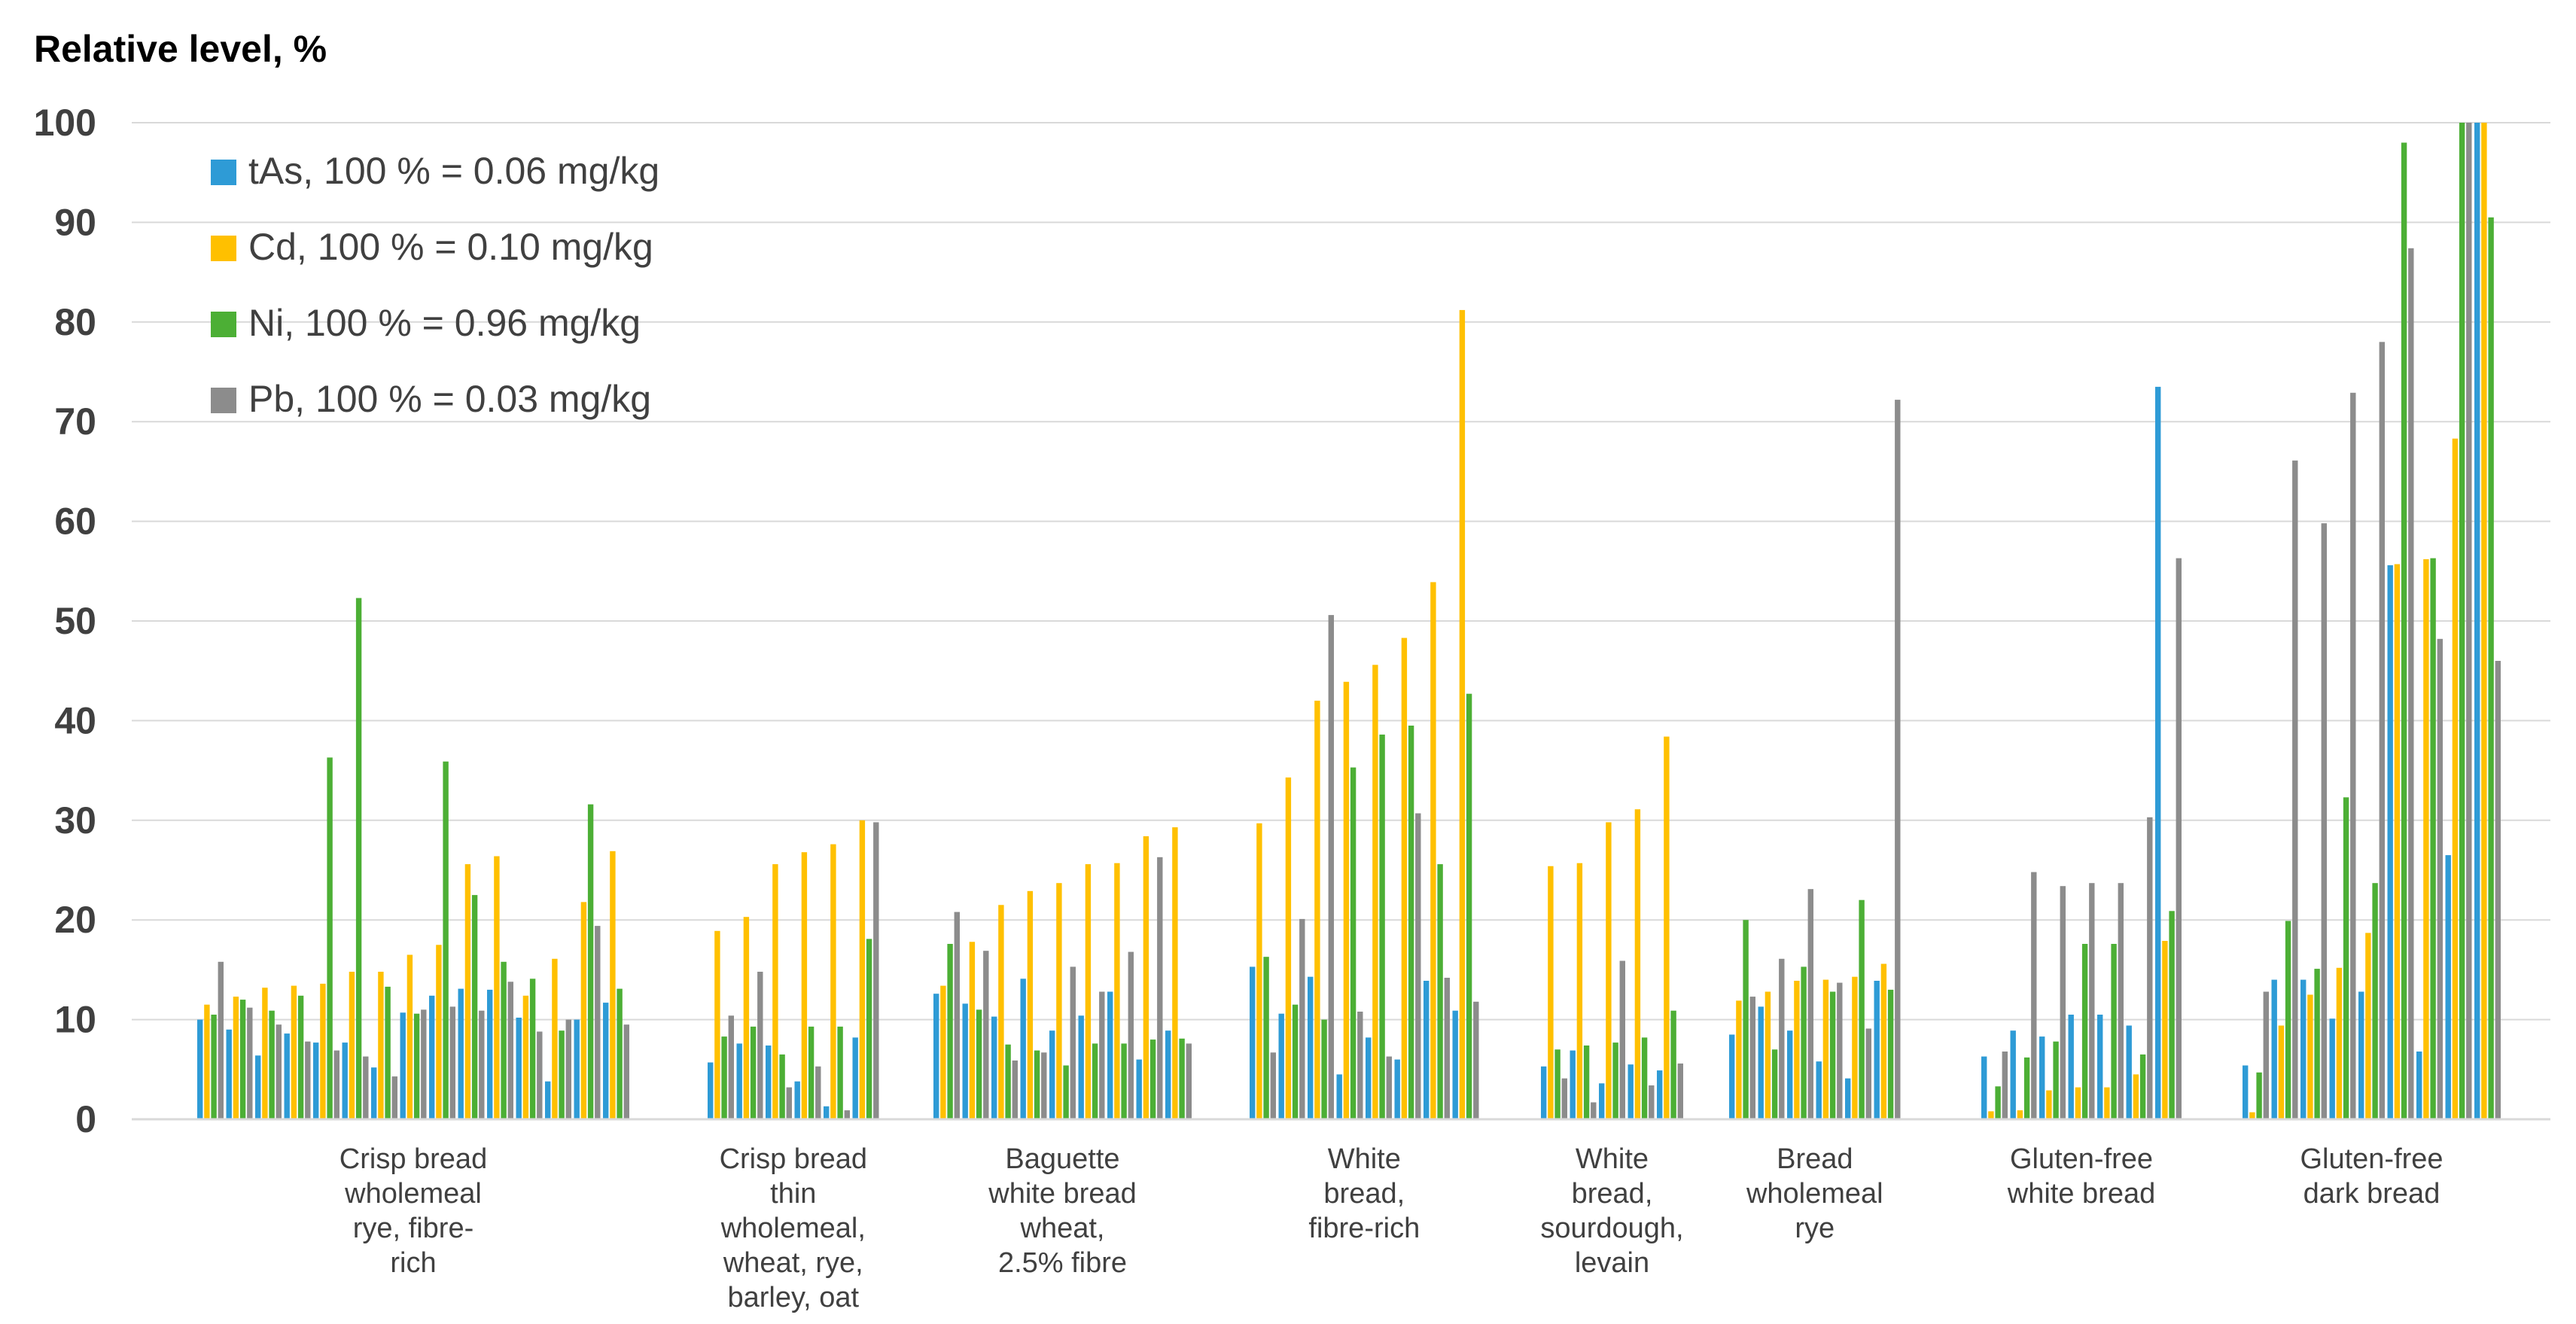  What do you see at coordinates (1062, 1159) in the screenshot?
I see `category-label: Baguette` at bounding box center [1062, 1159].